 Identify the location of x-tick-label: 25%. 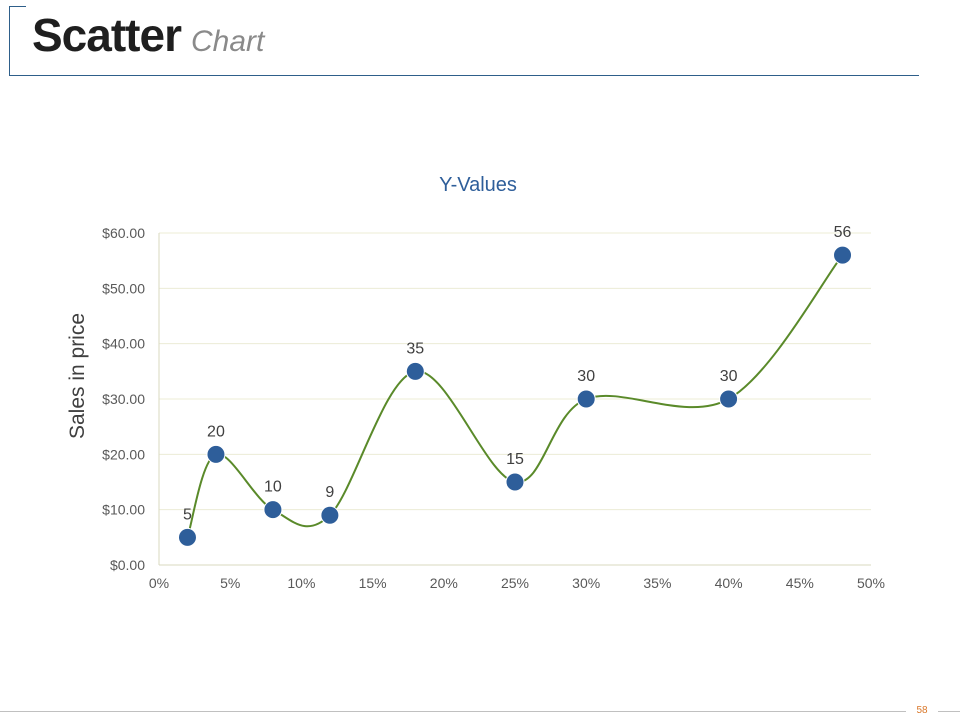
(515, 583).